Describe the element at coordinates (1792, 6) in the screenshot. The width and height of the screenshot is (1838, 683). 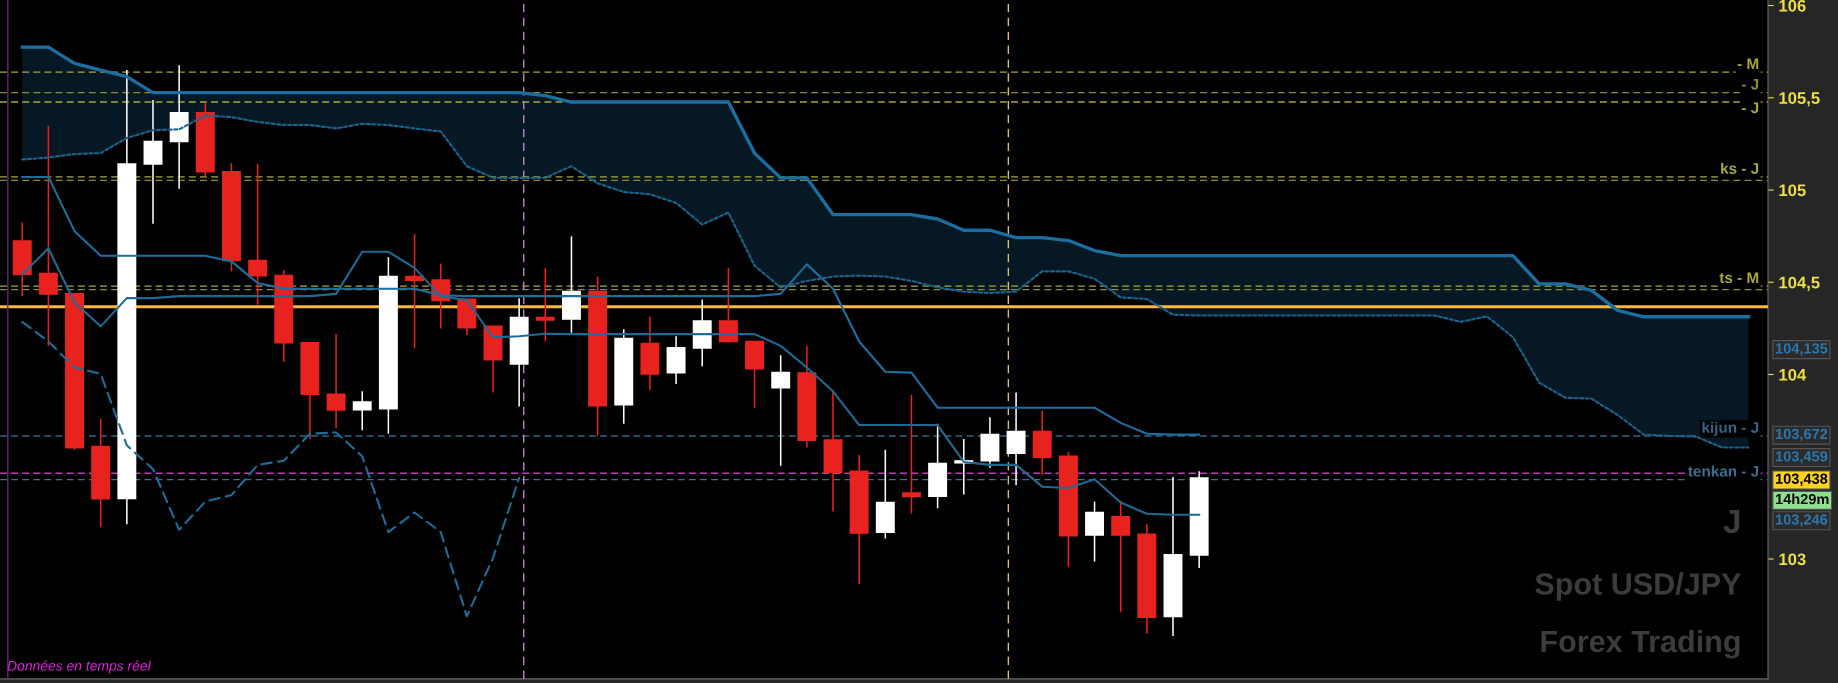
I see `y-tick-label: 106` at that location.